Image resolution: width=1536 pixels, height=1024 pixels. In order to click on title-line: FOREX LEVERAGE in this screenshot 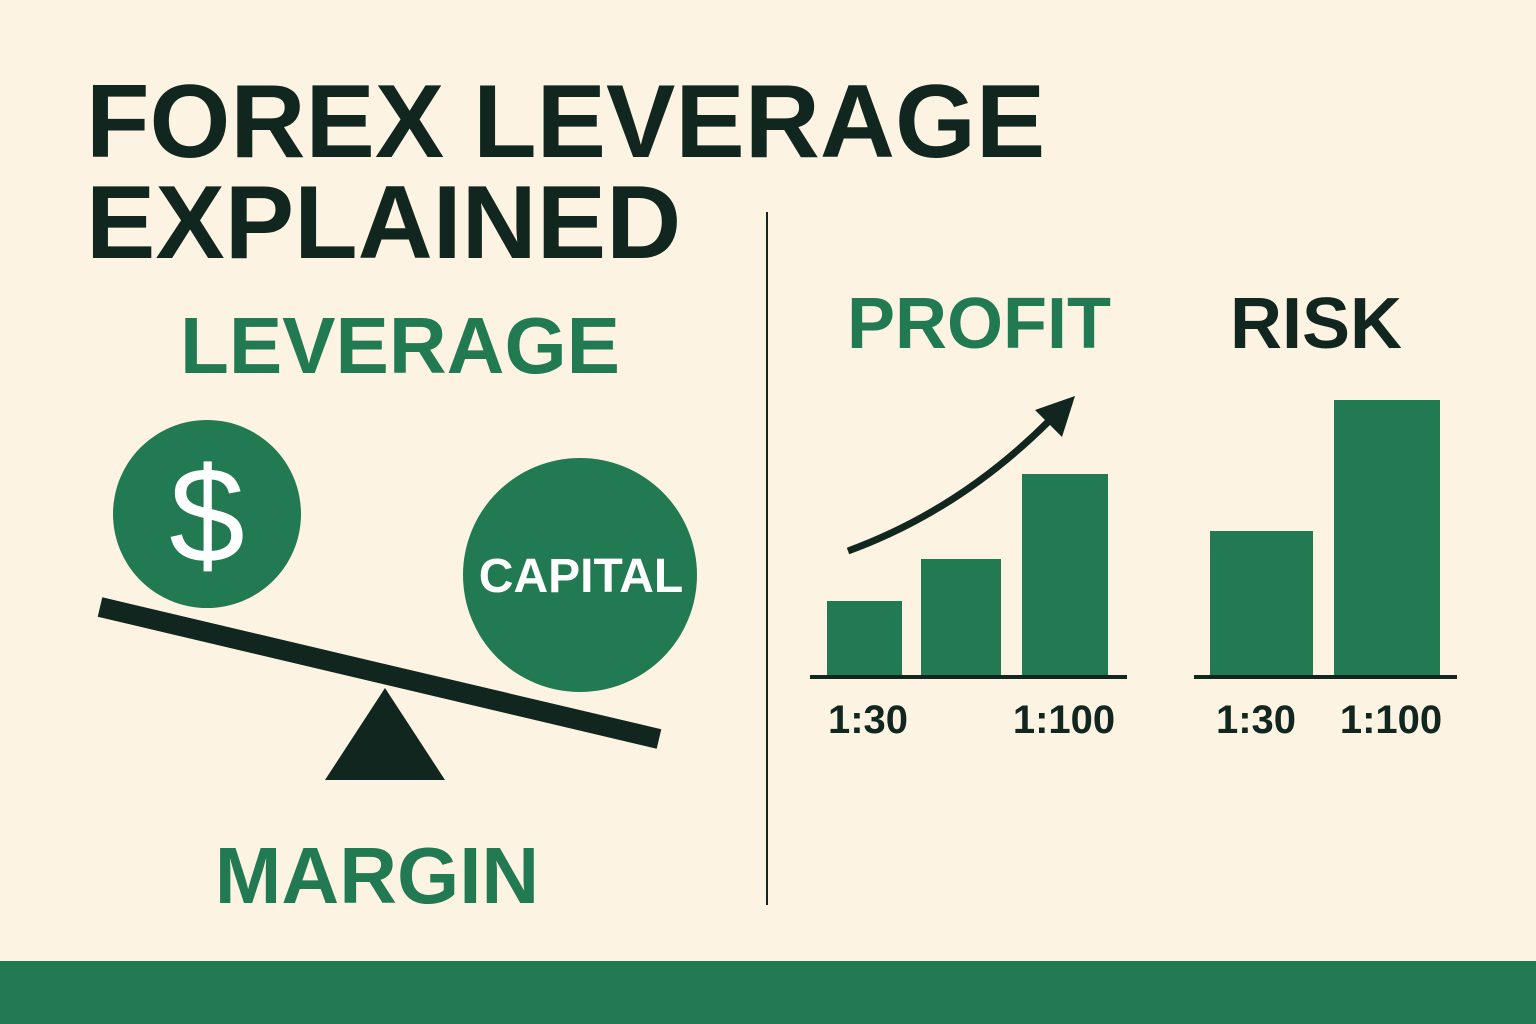, I will do `click(565, 122)`.